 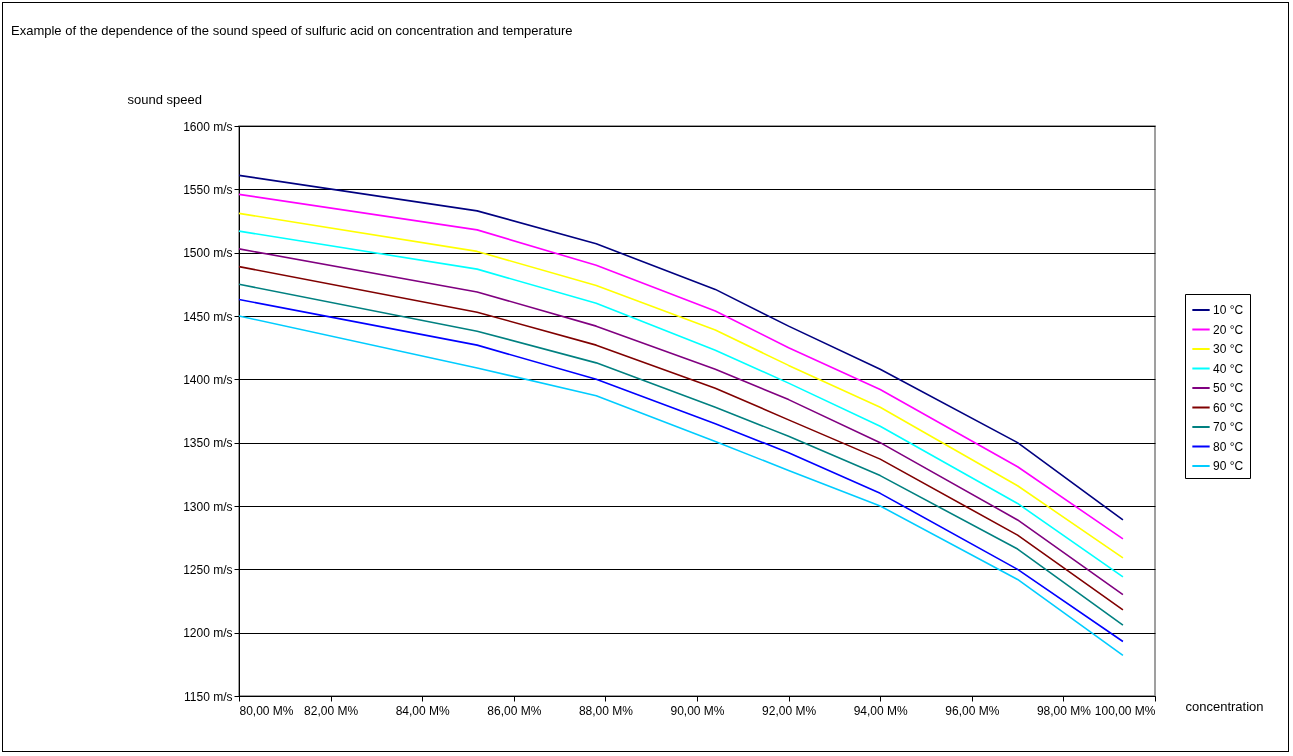 What do you see at coordinates (1228, 466) in the screenshot?
I see `legend-label: 90 °C` at bounding box center [1228, 466].